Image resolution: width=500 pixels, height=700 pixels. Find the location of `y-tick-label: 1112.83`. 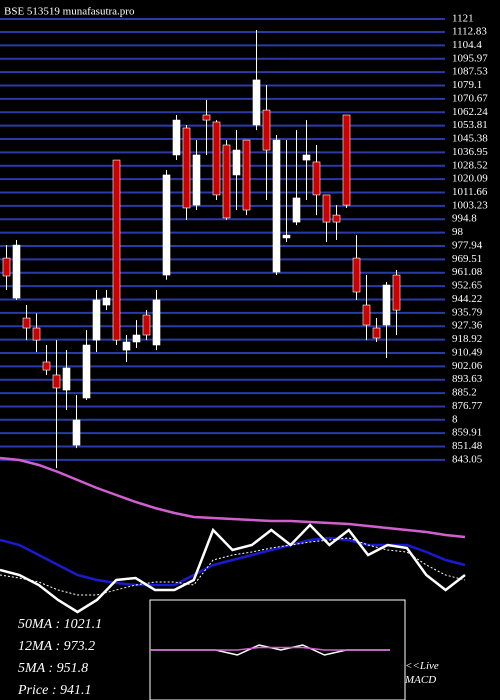

y-tick-label: 1112.83 is located at coordinates (469, 32).